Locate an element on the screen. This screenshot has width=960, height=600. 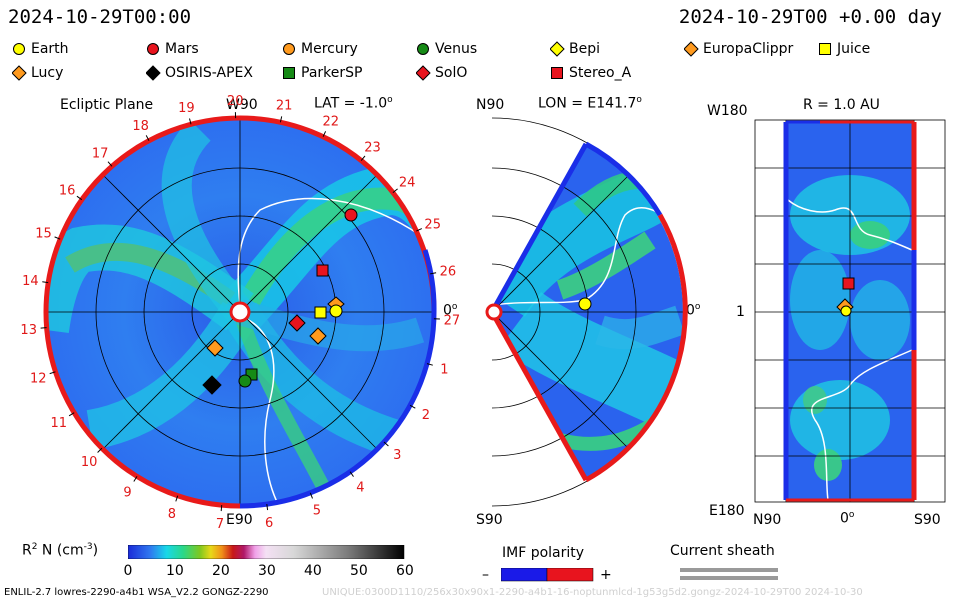
legend-label: SolO is located at coordinates (451, 73).